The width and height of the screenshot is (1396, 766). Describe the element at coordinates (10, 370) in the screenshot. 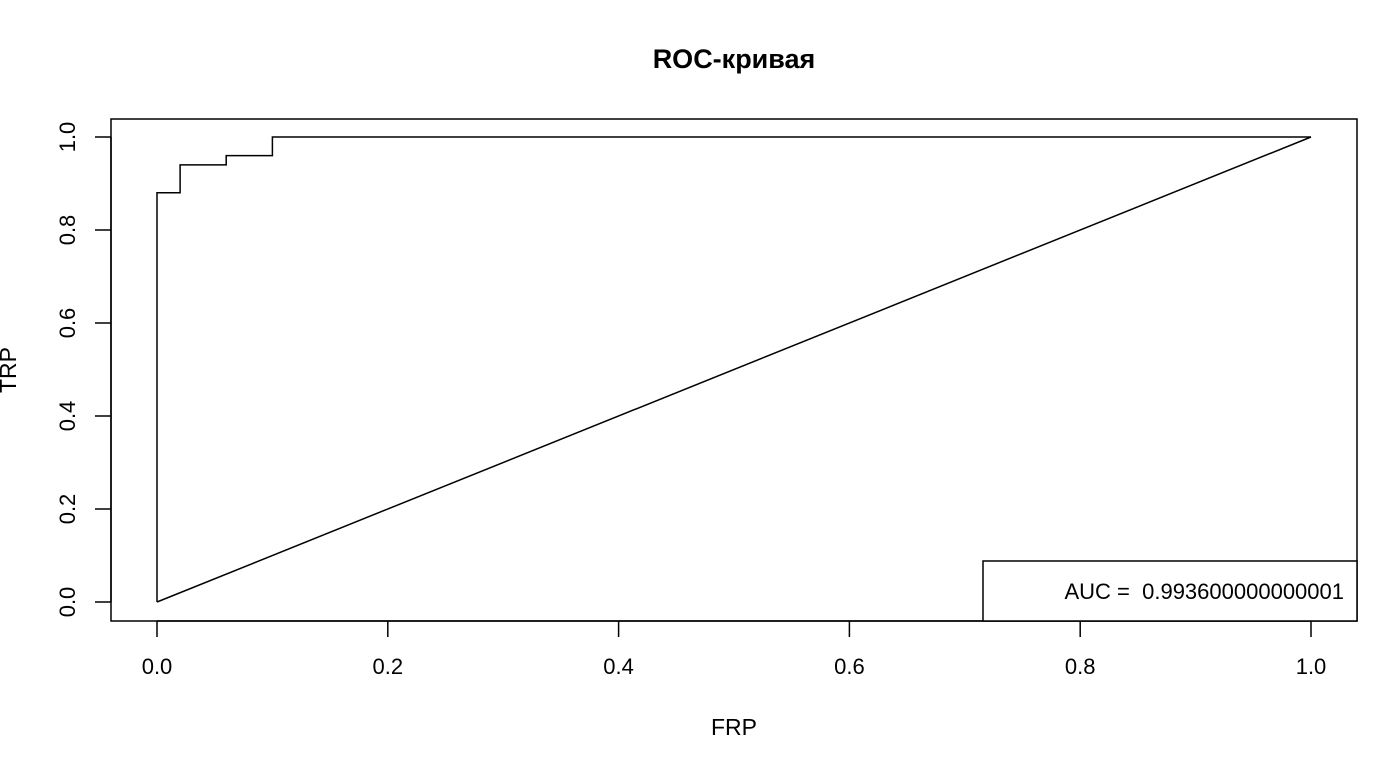

I see `y-axis-label: TRP` at that location.